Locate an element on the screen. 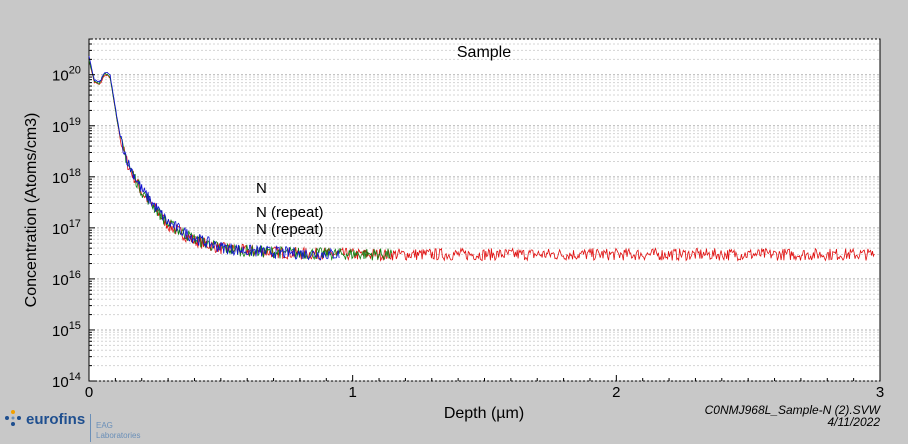 The height and width of the screenshot is (444, 908). y-tick-label: 1019 is located at coordinates (66, 126).